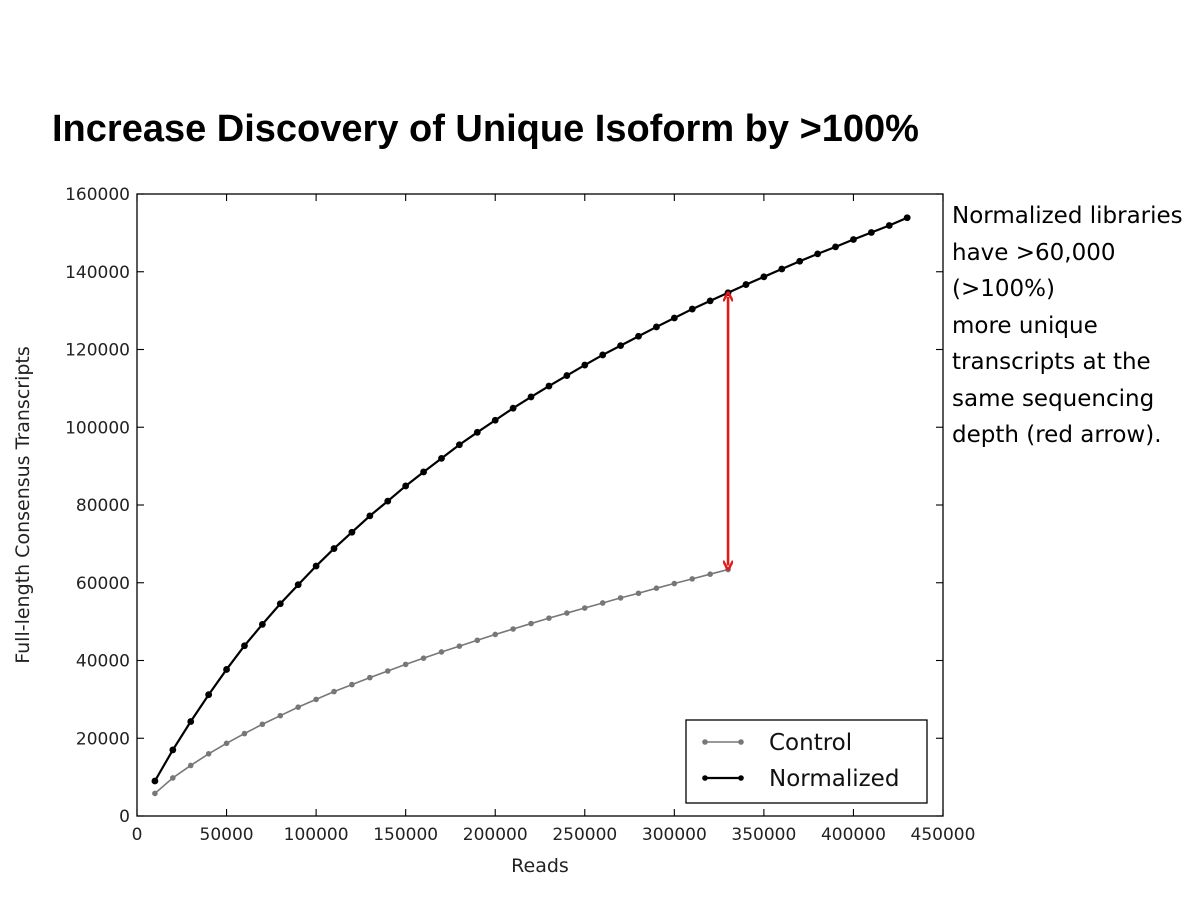 The height and width of the screenshot is (900, 1200). What do you see at coordinates (23, 505) in the screenshot?
I see `y-axis-label: Full-length Consensus Transcripts` at bounding box center [23, 505].